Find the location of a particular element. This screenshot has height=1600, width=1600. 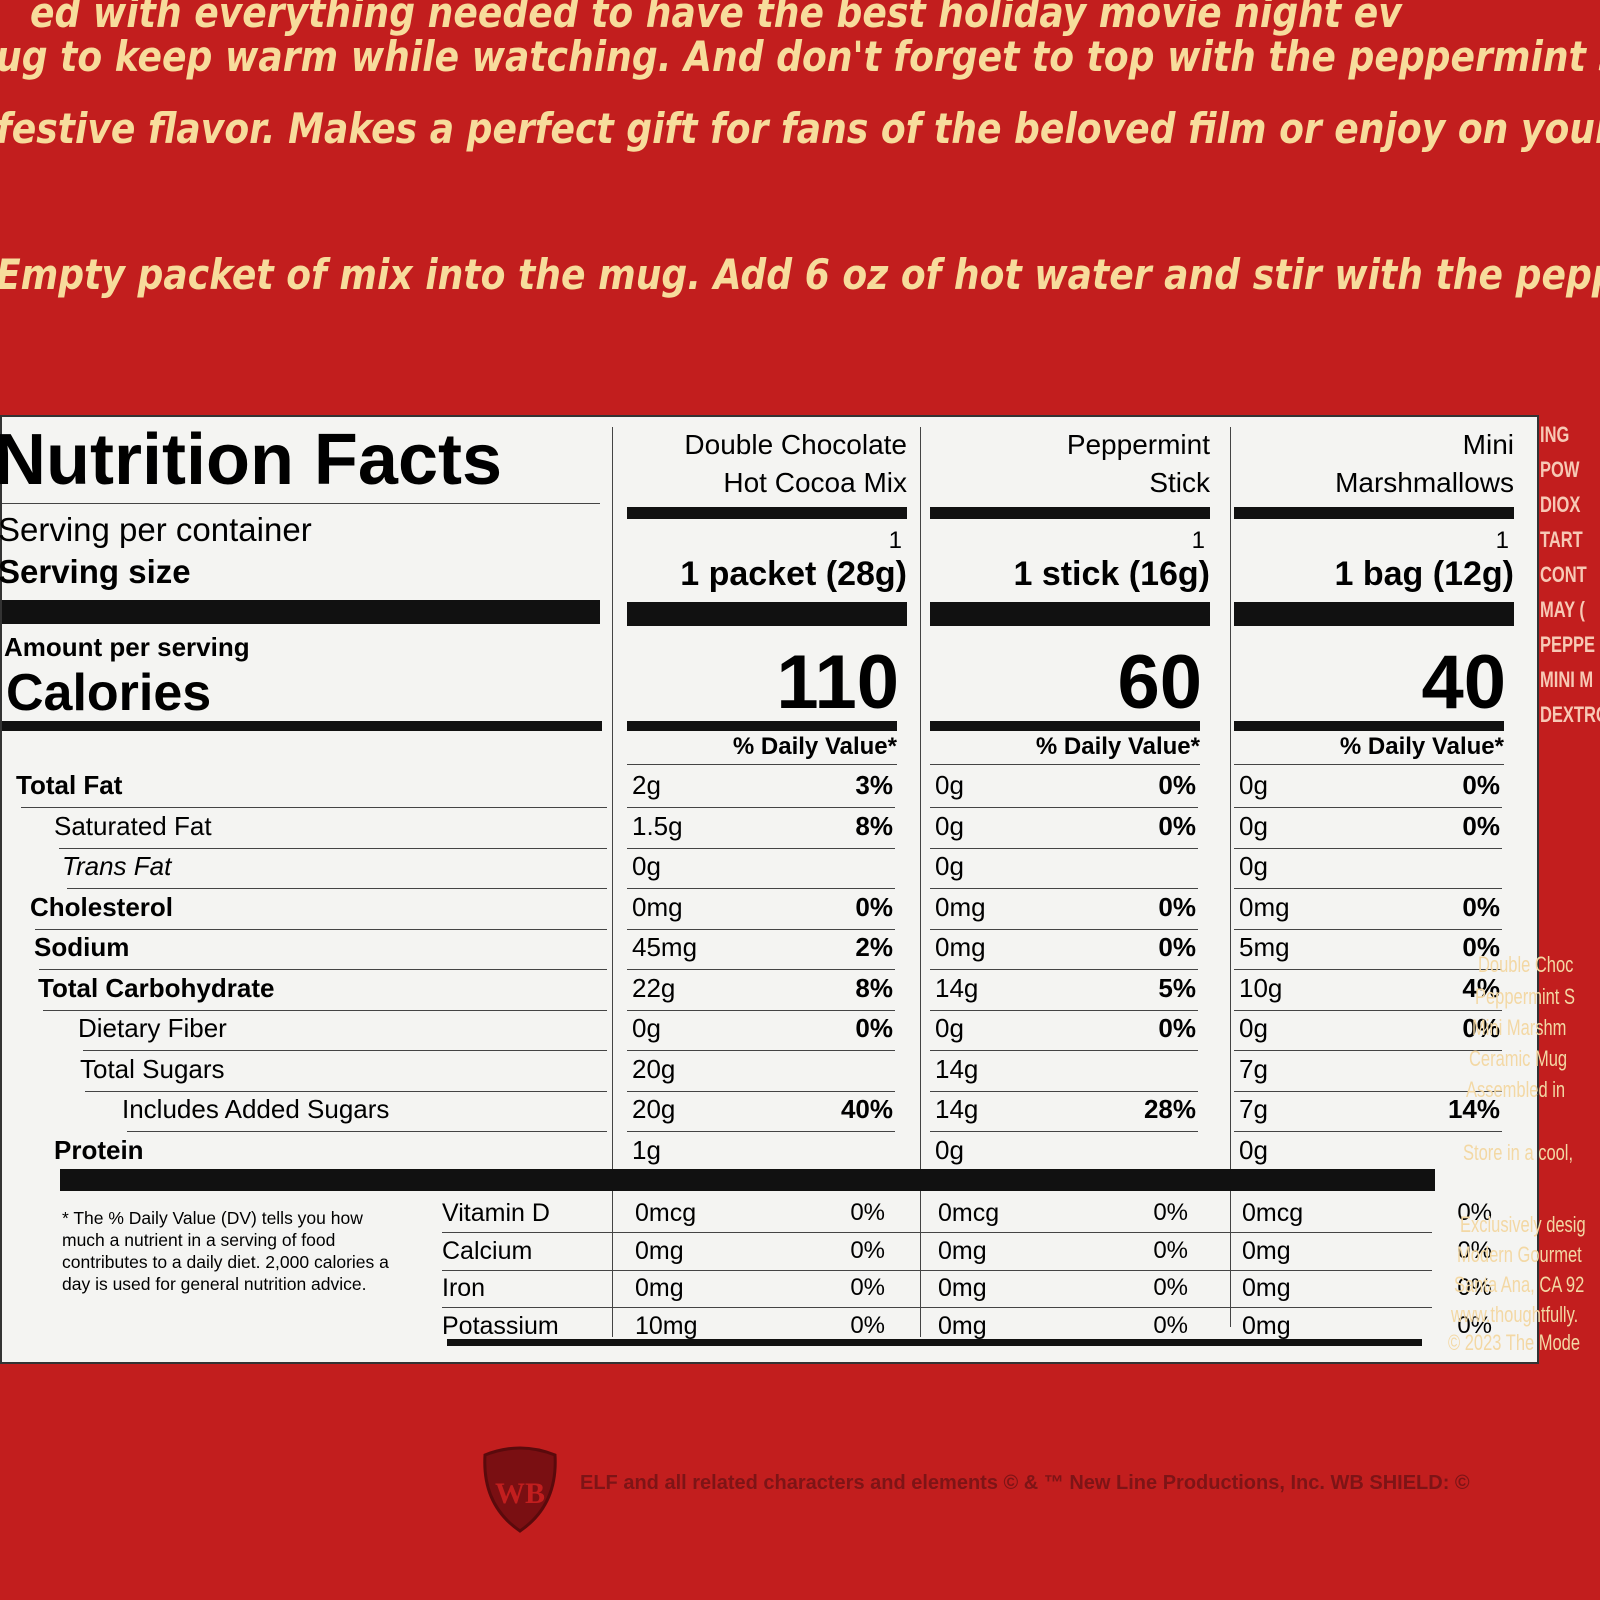

nutrient-name: Protein is located at coordinates (99, 1149).